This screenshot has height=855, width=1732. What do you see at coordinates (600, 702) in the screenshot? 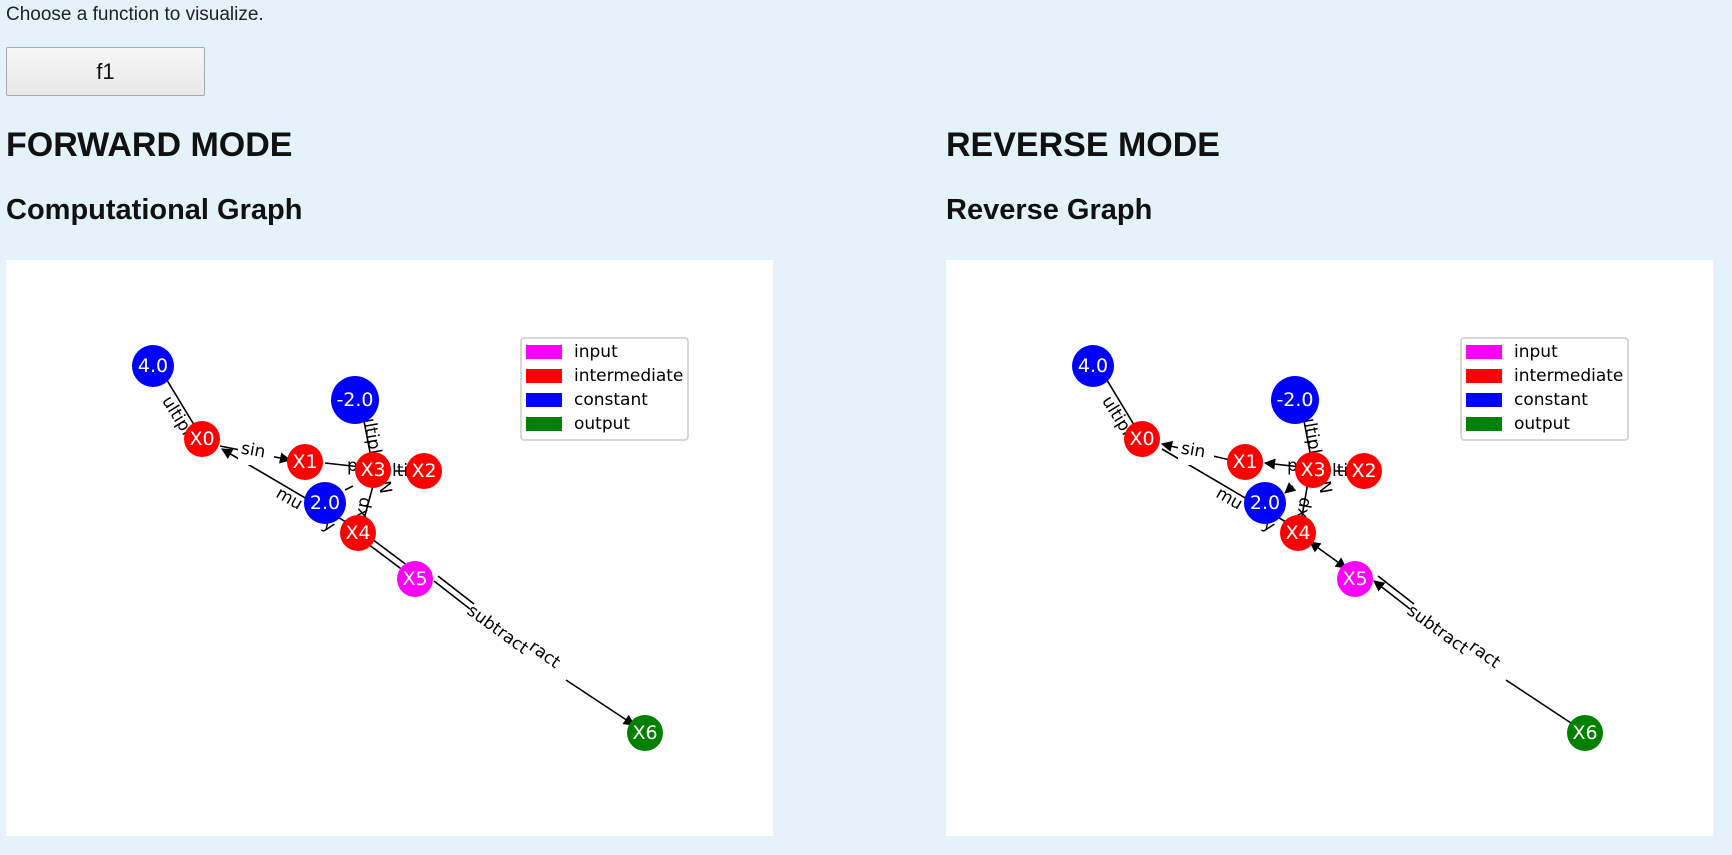
I see `edge-x5-x6-c` at bounding box center [600, 702].